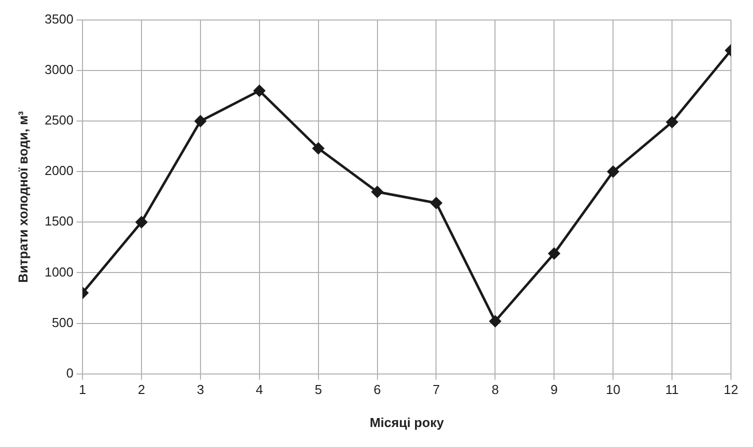 This screenshot has height=447, width=753. What do you see at coordinates (59, 120) in the screenshot?
I see `y-tick-label: 2500` at bounding box center [59, 120].